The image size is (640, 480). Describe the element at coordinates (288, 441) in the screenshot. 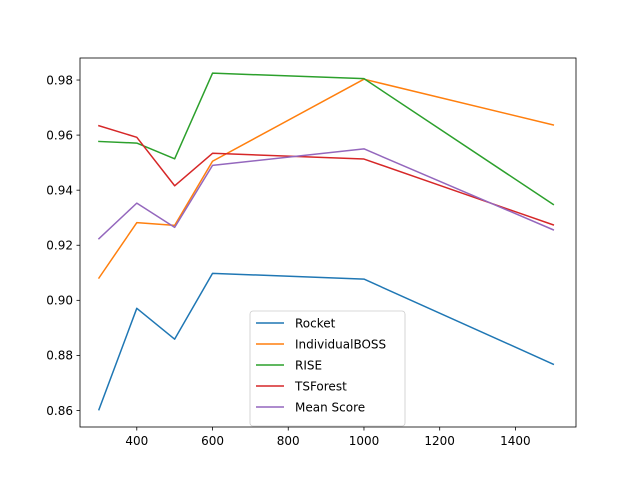

I see `x-tick-label: 800` at that location.